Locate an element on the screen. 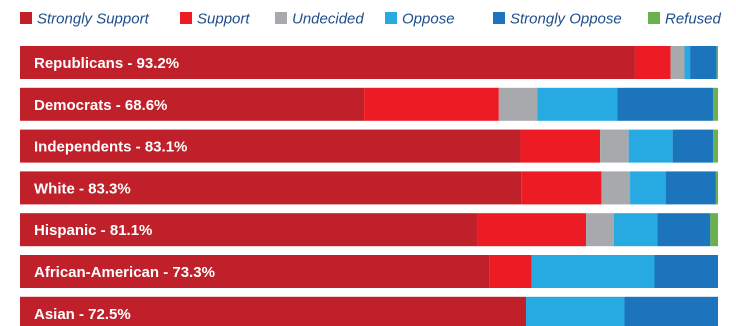 This screenshot has height=326, width=736. bar-segment-white-oppose is located at coordinates (648, 188).